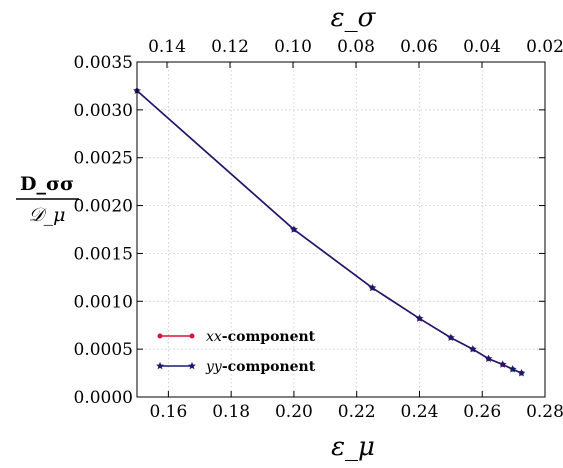 The width and height of the screenshot is (563, 468). What do you see at coordinates (269, 367) in the screenshot?
I see `legend-label-yy-text: -component` at bounding box center [269, 367].